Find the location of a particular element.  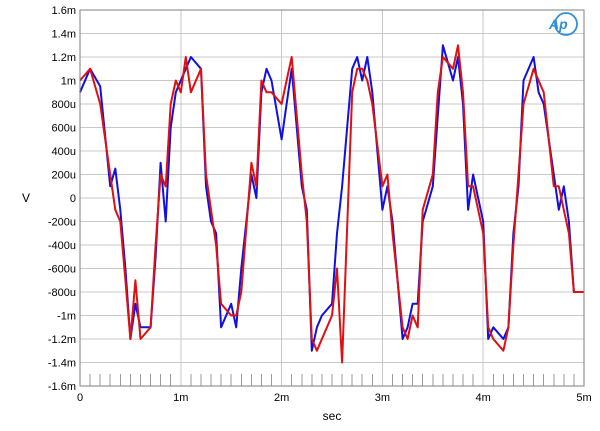

ap-logo: Ap is located at coordinates (563, 24).